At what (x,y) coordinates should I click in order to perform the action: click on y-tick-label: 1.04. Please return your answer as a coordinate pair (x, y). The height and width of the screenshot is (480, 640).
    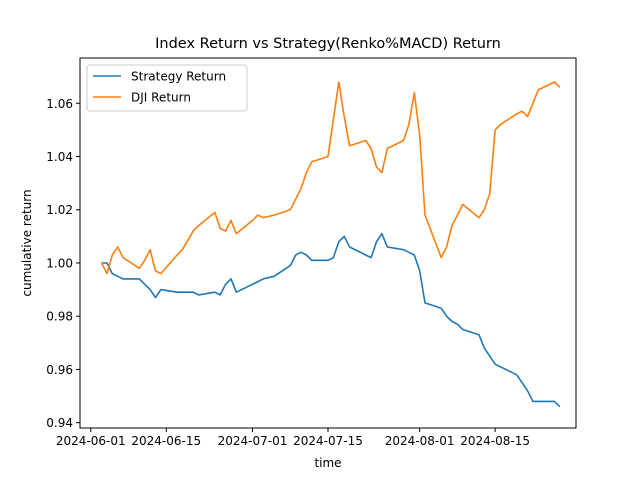
    Looking at the image, I should click on (59, 157).